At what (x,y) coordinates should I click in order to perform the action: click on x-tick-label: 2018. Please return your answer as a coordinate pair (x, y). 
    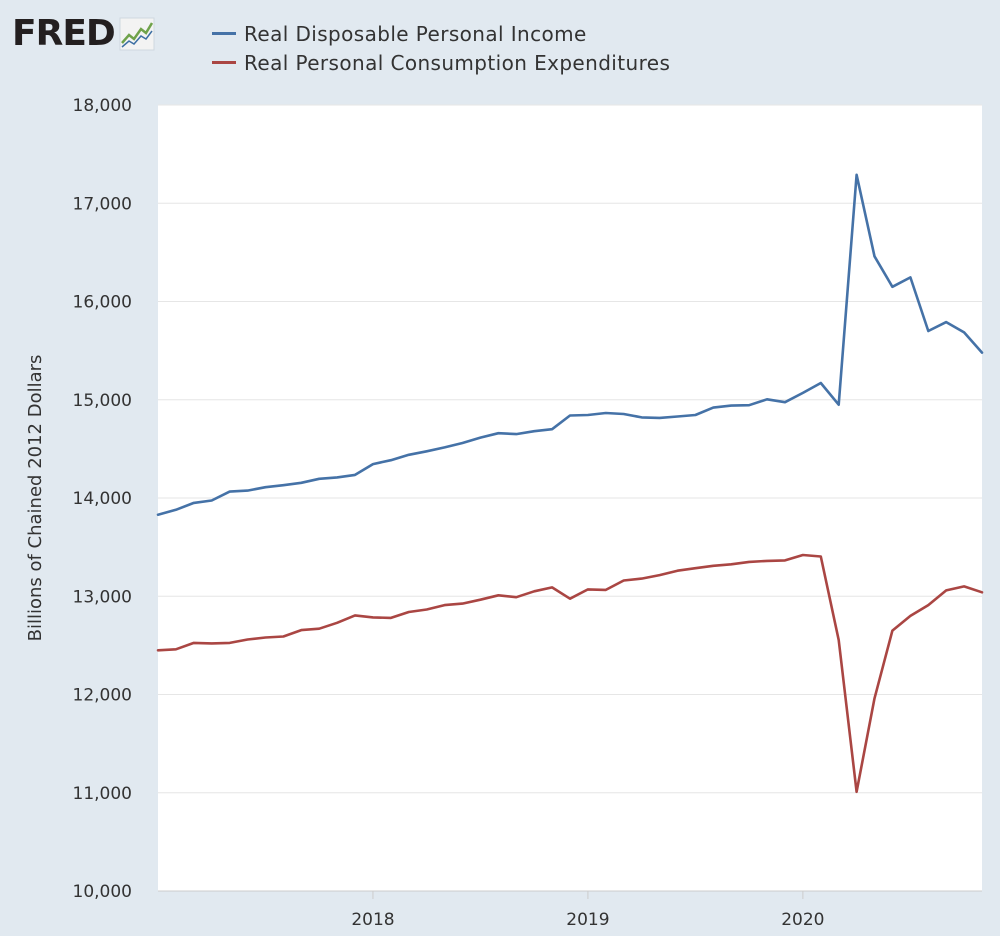
    Looking at the image, I should click on (372, 920).